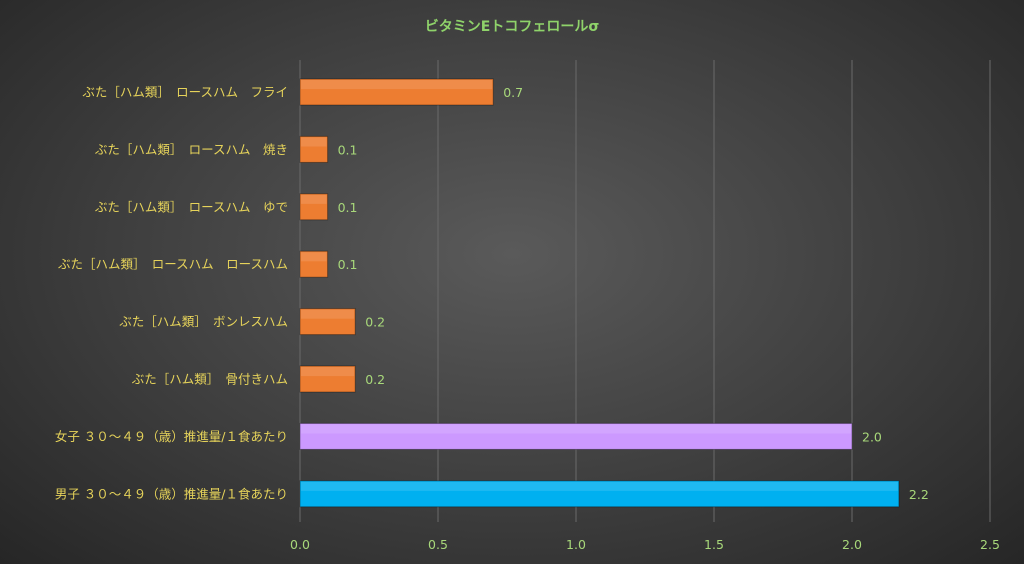 Image resolution: width=1024 pixels, height=564 pixels. Describe the element at coordinates (919, 494) in the screenshot. I see `value-label: 2.2` at that location.